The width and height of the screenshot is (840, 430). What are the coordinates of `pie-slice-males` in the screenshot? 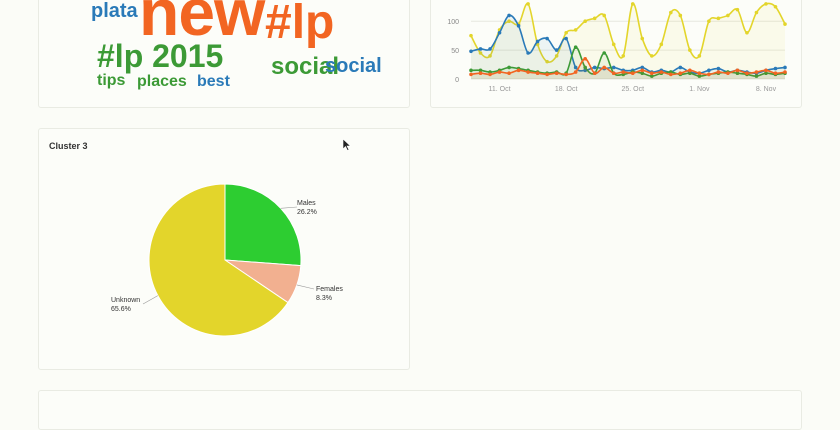 It's located at (263, 225).